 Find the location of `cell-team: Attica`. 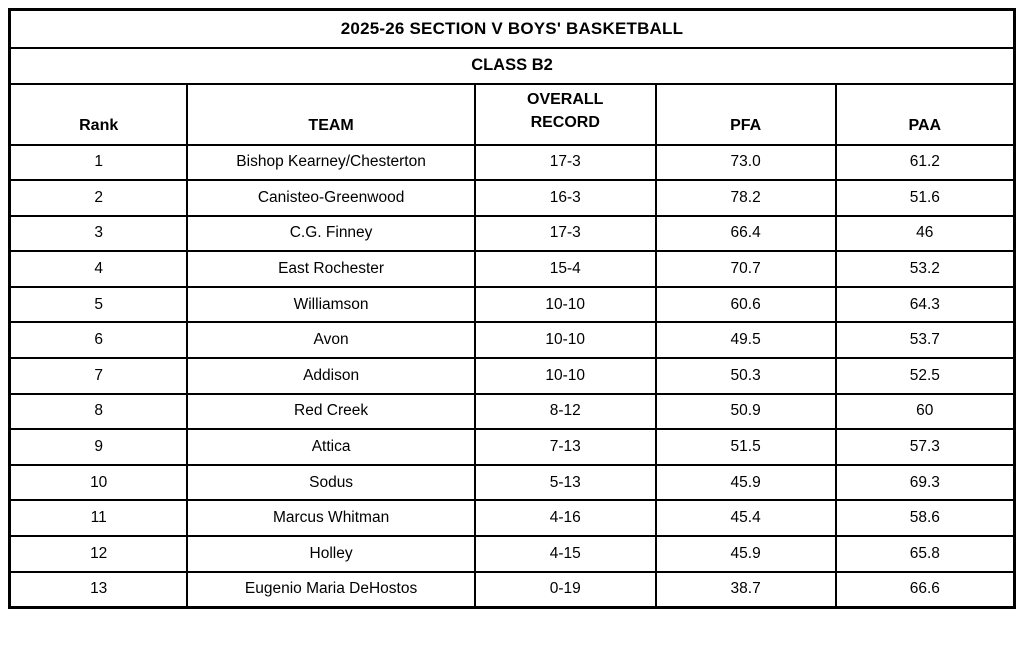

cell-team: Attica is located at coordinates (331, 447).